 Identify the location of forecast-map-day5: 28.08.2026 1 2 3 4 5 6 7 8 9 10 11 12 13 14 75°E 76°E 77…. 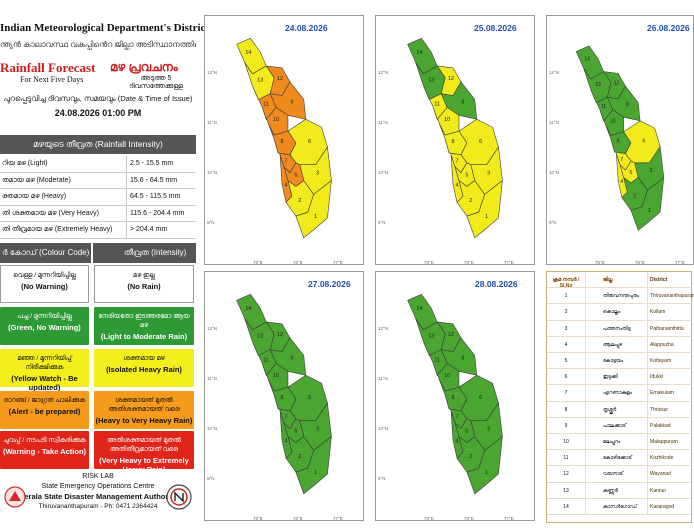
(455, 396).